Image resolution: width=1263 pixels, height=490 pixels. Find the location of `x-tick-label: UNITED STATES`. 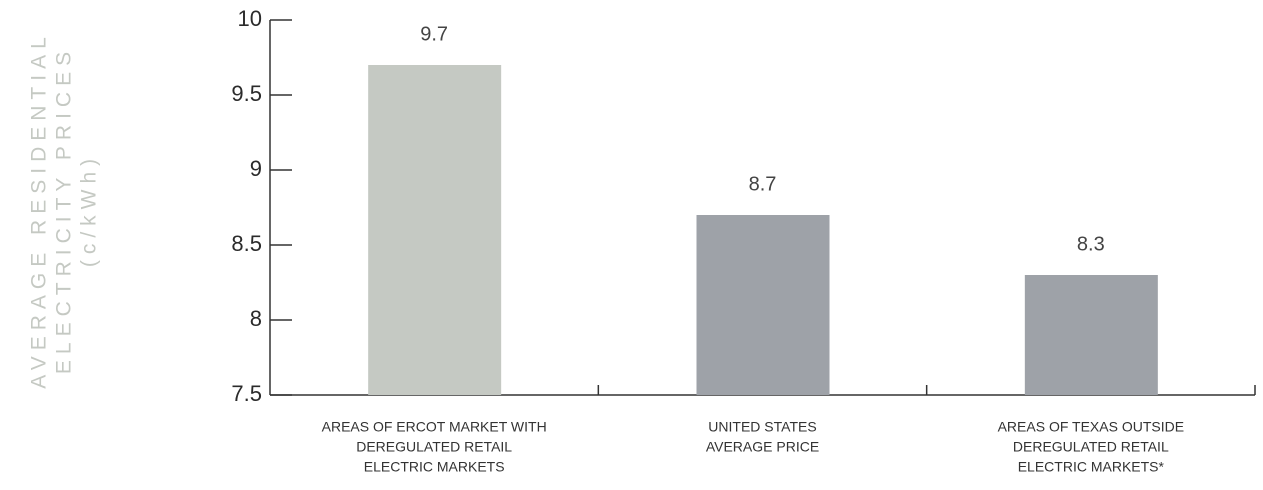

x-tick-label: UNITED STATES is located at coordinates (762, 427).